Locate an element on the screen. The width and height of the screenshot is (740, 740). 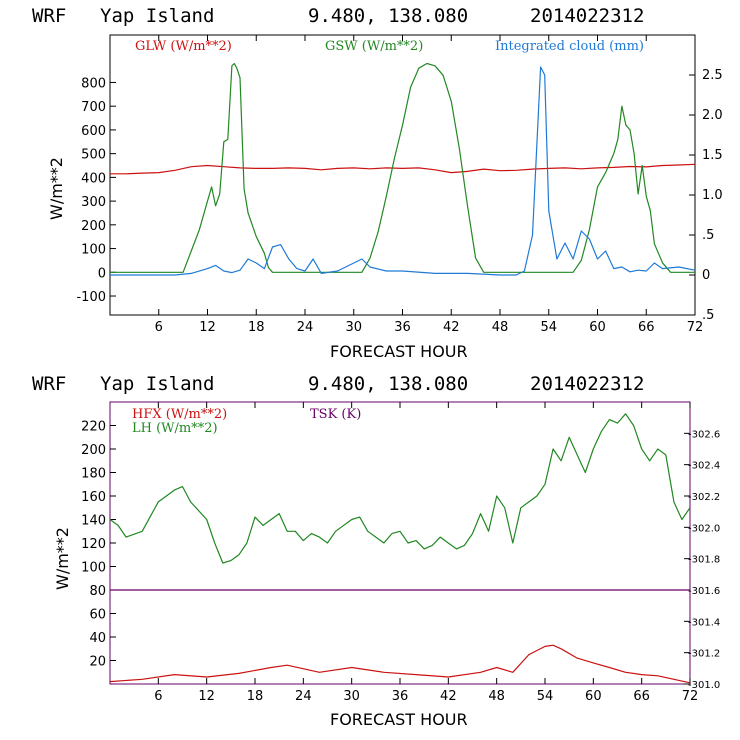
top-y2-tick-label: 1.5 is located at coordinates (712, 155).